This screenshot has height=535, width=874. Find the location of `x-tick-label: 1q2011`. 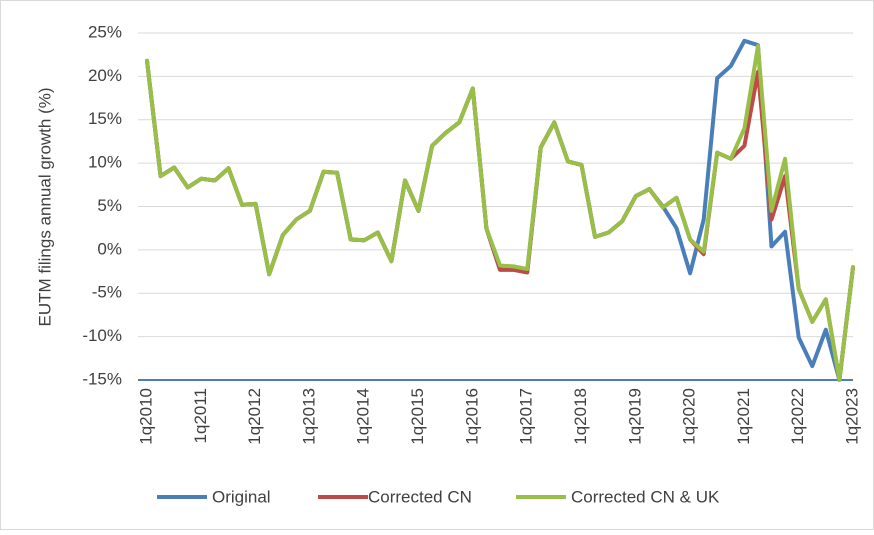

x-tick-label: 1q2011 is located at coordinates (200, 415).